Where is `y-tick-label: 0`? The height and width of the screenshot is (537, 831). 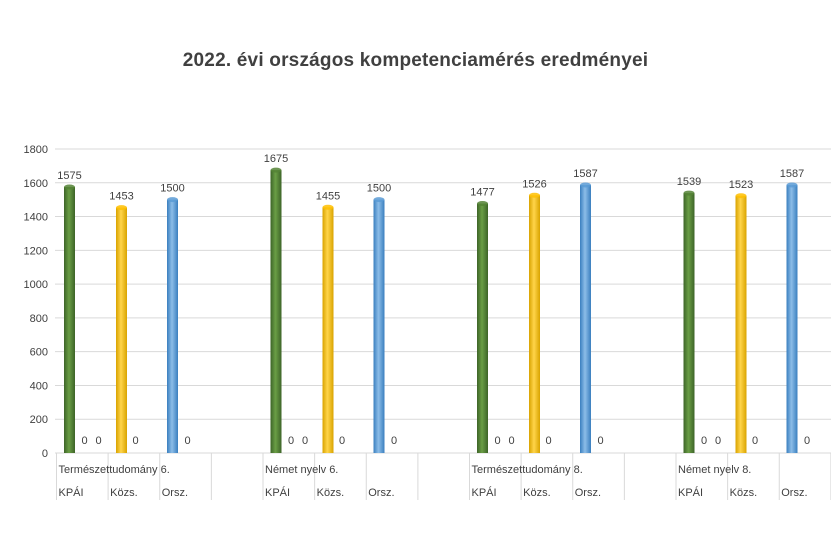
y-tick-label: 0 is located at coordinates (45, 454).